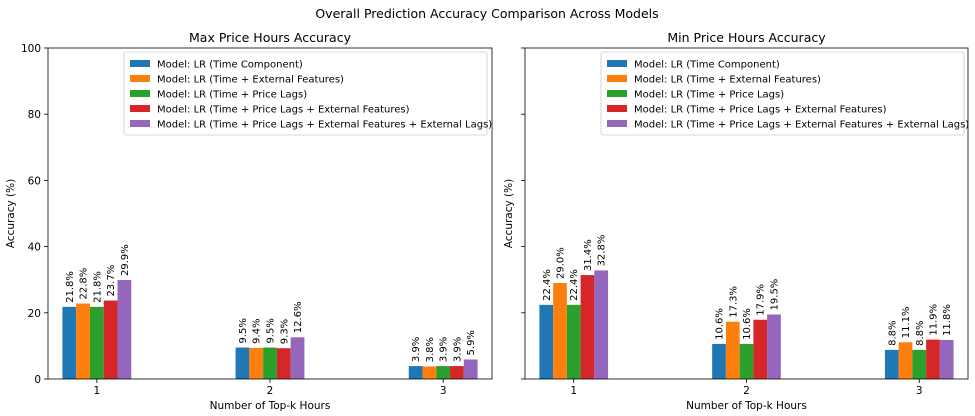  Describe the element at coordinates (34, 115) in the screenshot. I see `y-tick-label: 80` at that location.